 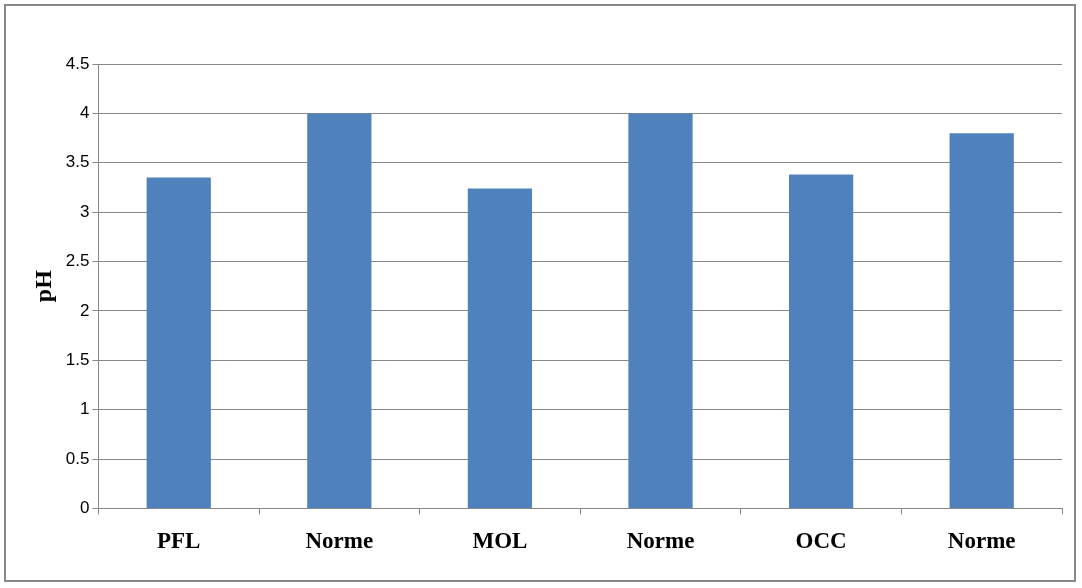 I want to click on y-tick-label: 4, so click(x=84, y=113).